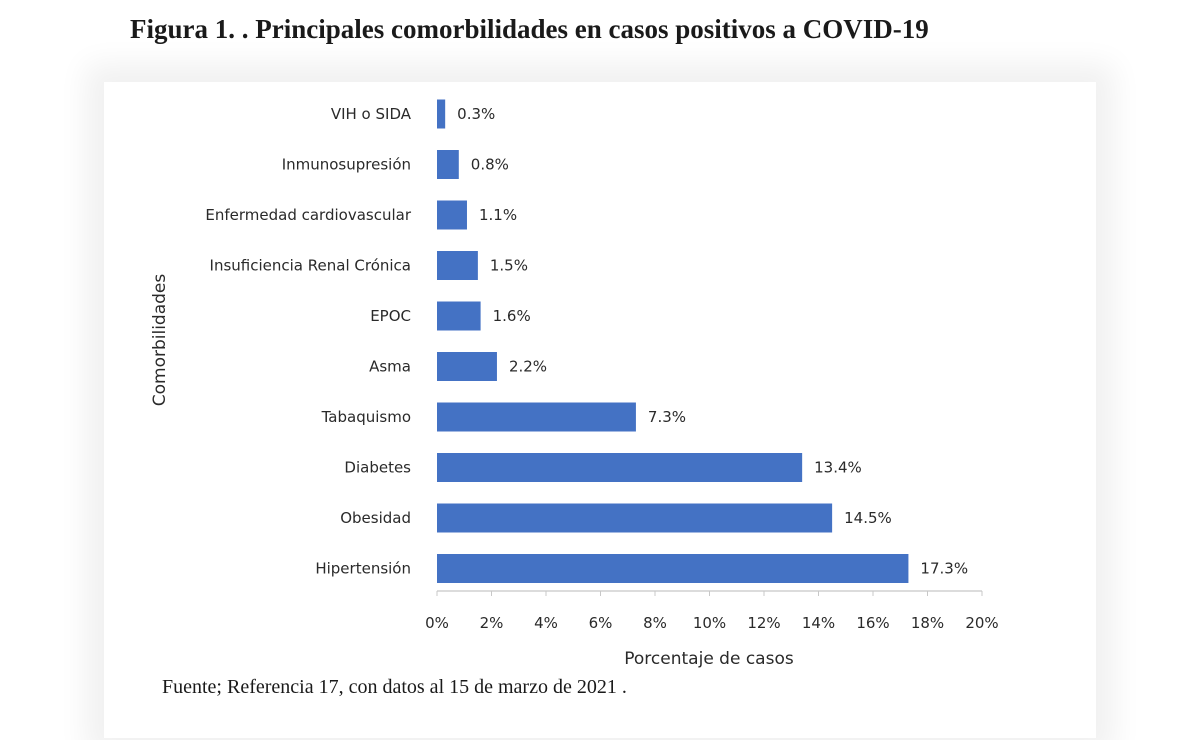  Describe the element at coordinates (818, 623) in the screenshot. I see `x-tick-label: 14%` at that location.